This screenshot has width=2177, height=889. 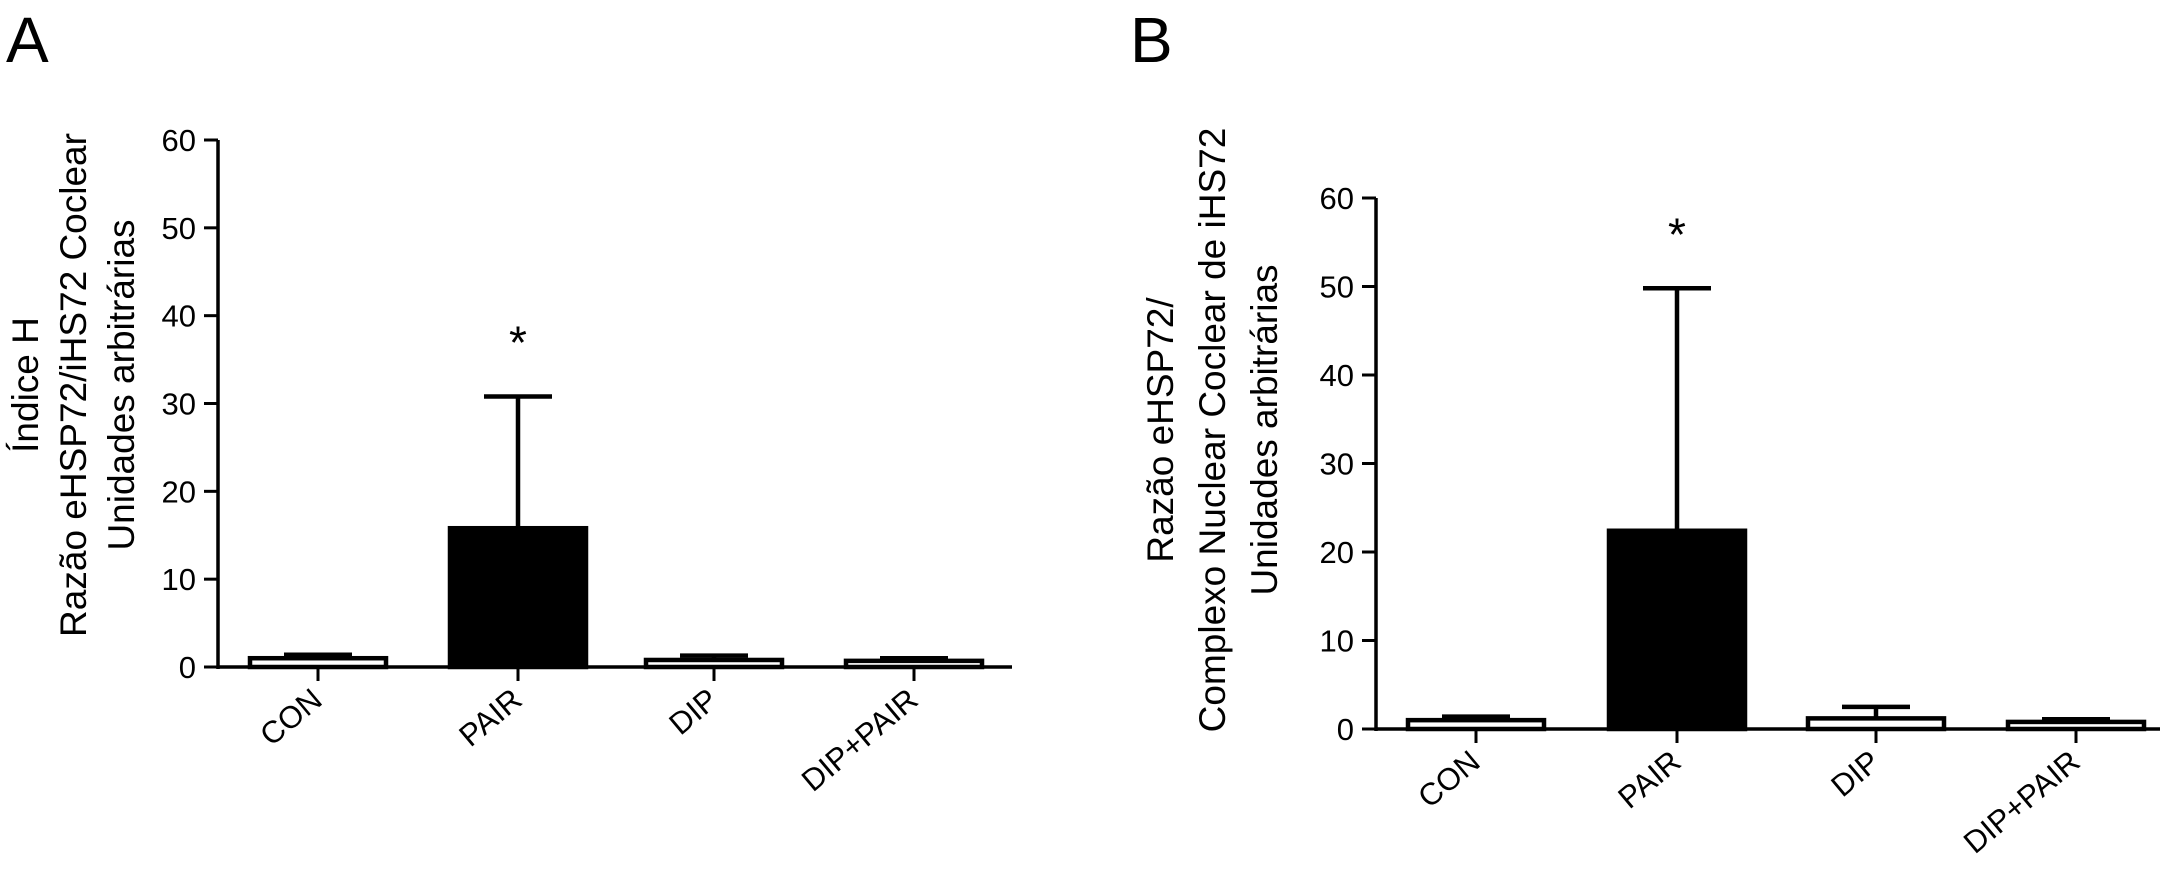 I want to click on y-tick-label-b: 0, so click(x=1345, y=729).